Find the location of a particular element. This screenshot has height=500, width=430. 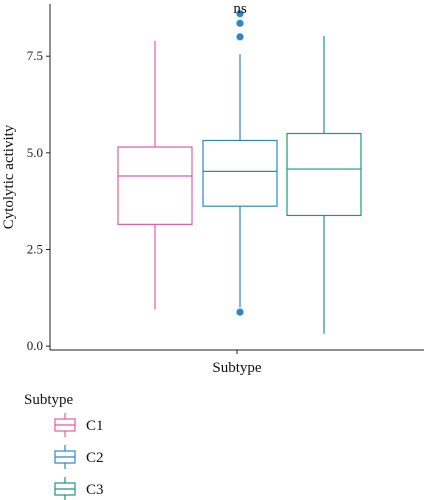

y-tick-label: 0.0 is located at coordinates (35, 345).